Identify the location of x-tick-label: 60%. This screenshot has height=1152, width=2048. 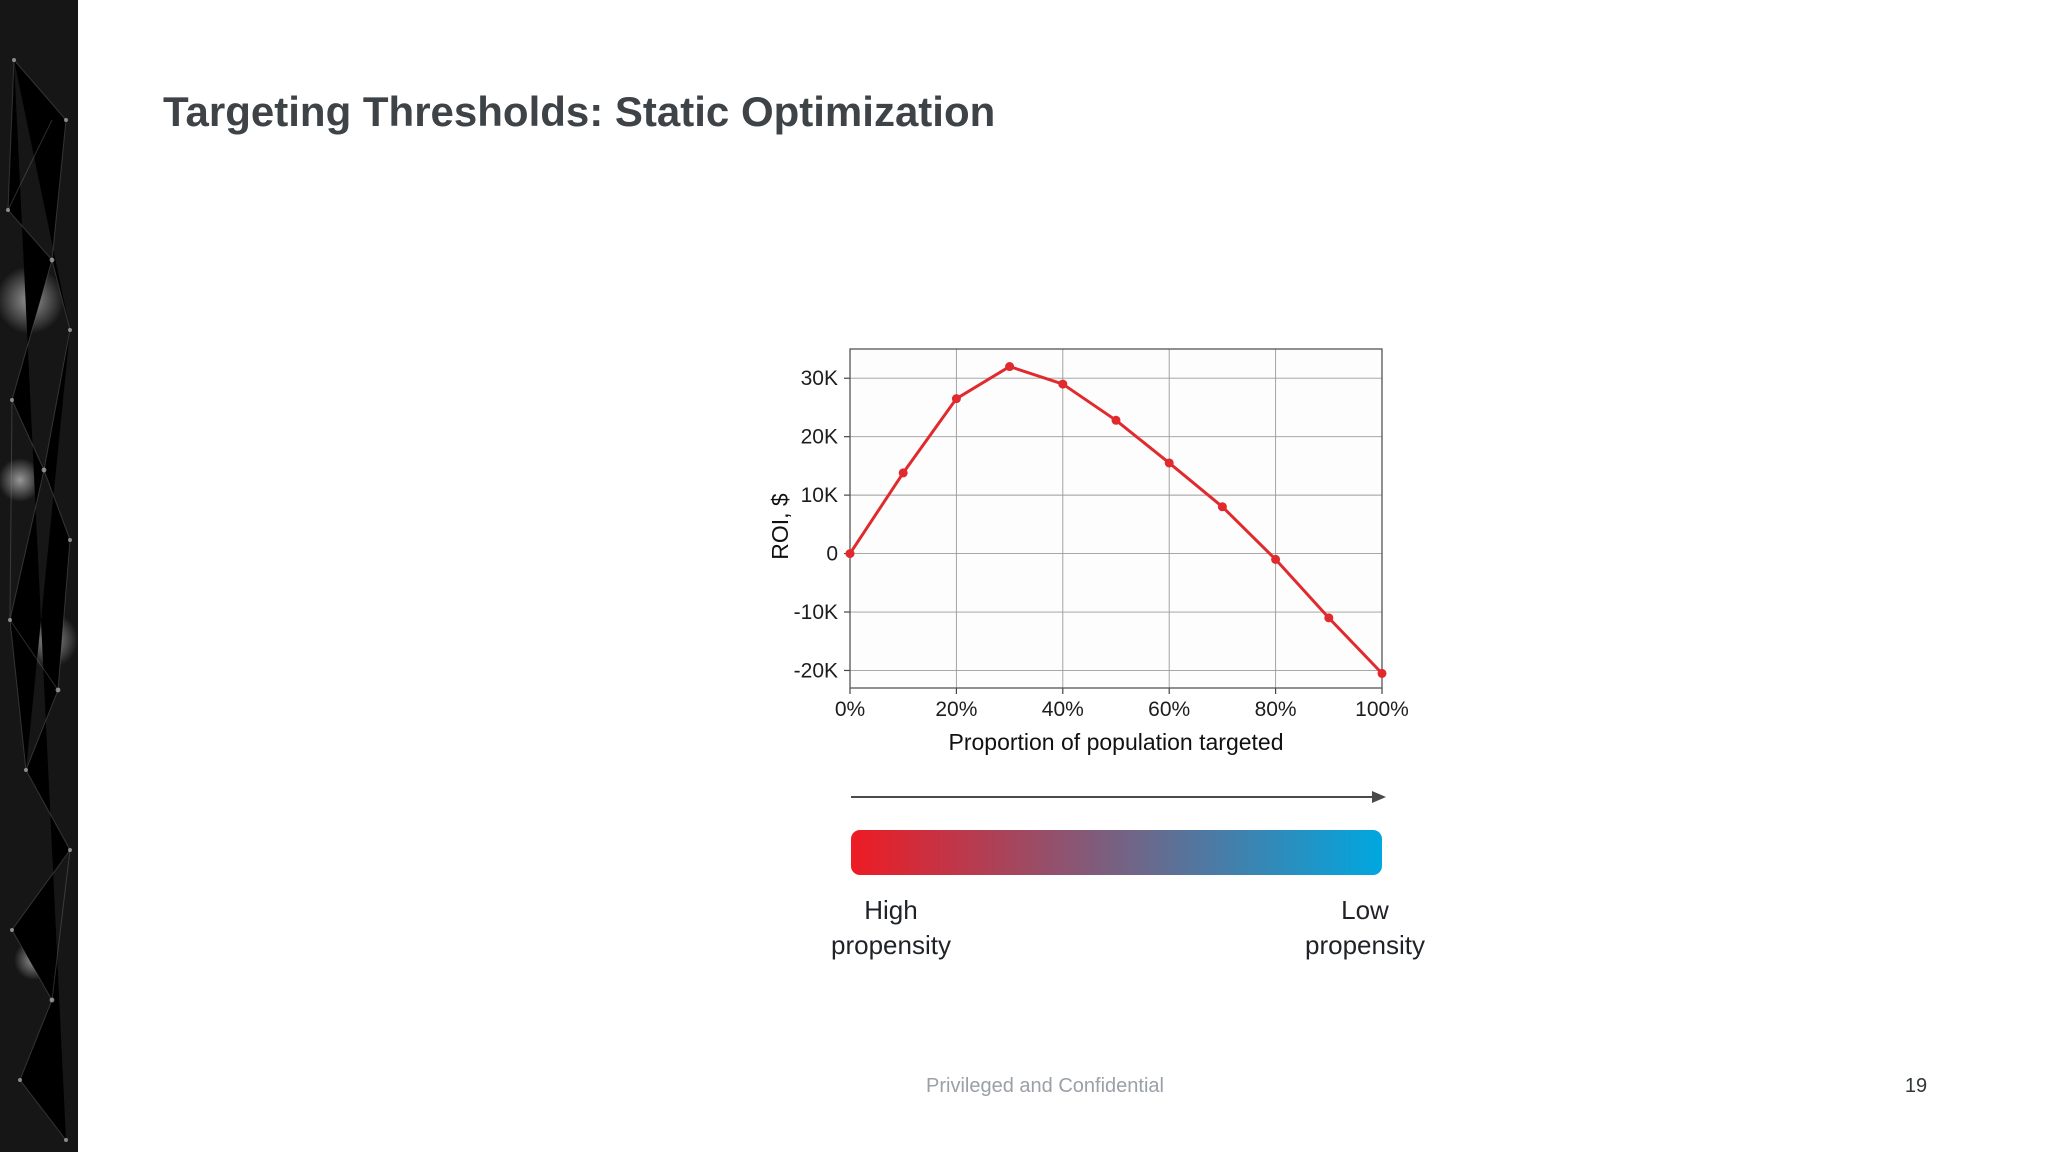
(1169, 709).